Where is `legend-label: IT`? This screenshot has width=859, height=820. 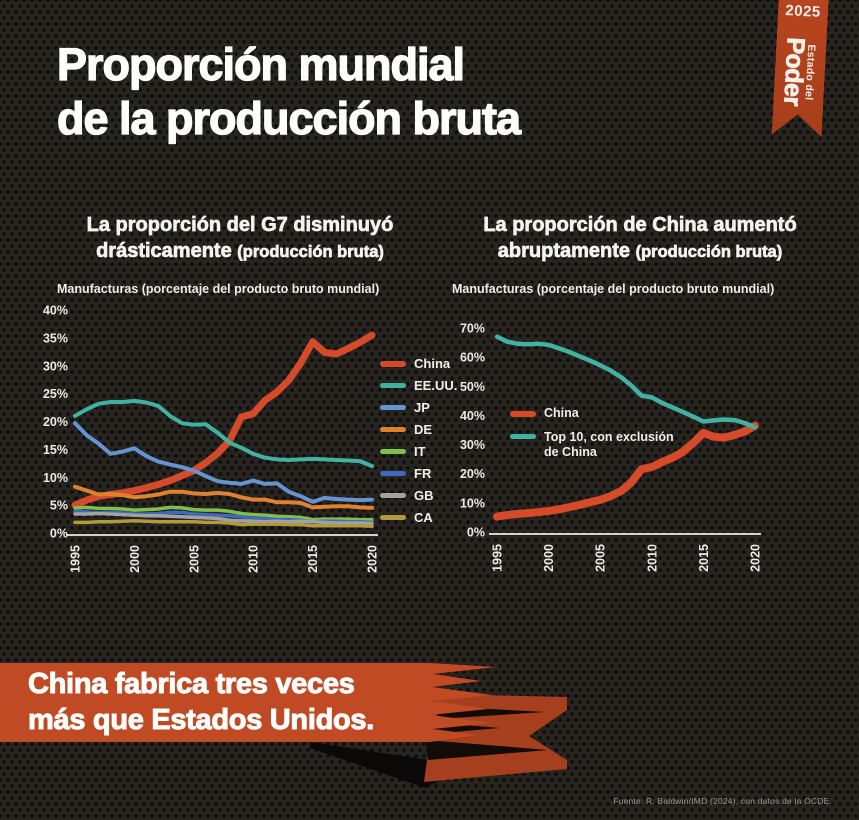 legend-label: IT is located at coordinates (420, 451).